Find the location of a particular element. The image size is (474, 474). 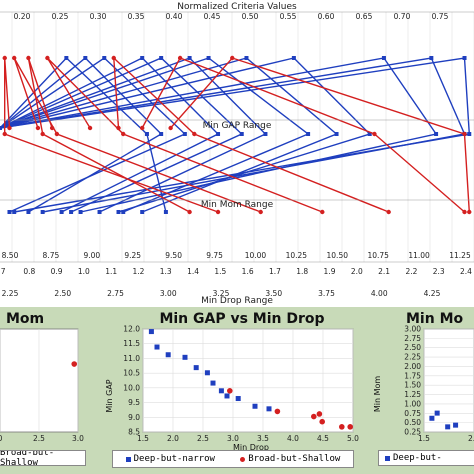

y-tick-label: 0.50 is located at coordinates (412, 422).